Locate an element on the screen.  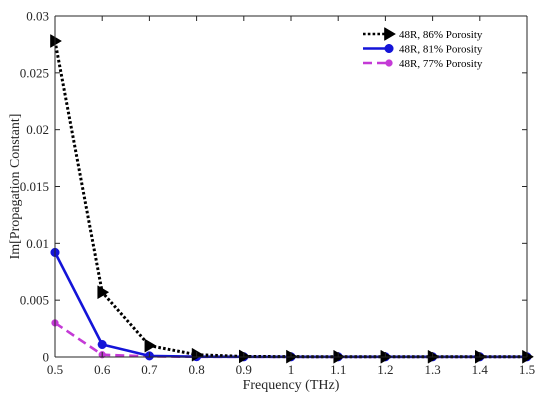
y-tick-label: 0 is located at coordinates (46, 357).